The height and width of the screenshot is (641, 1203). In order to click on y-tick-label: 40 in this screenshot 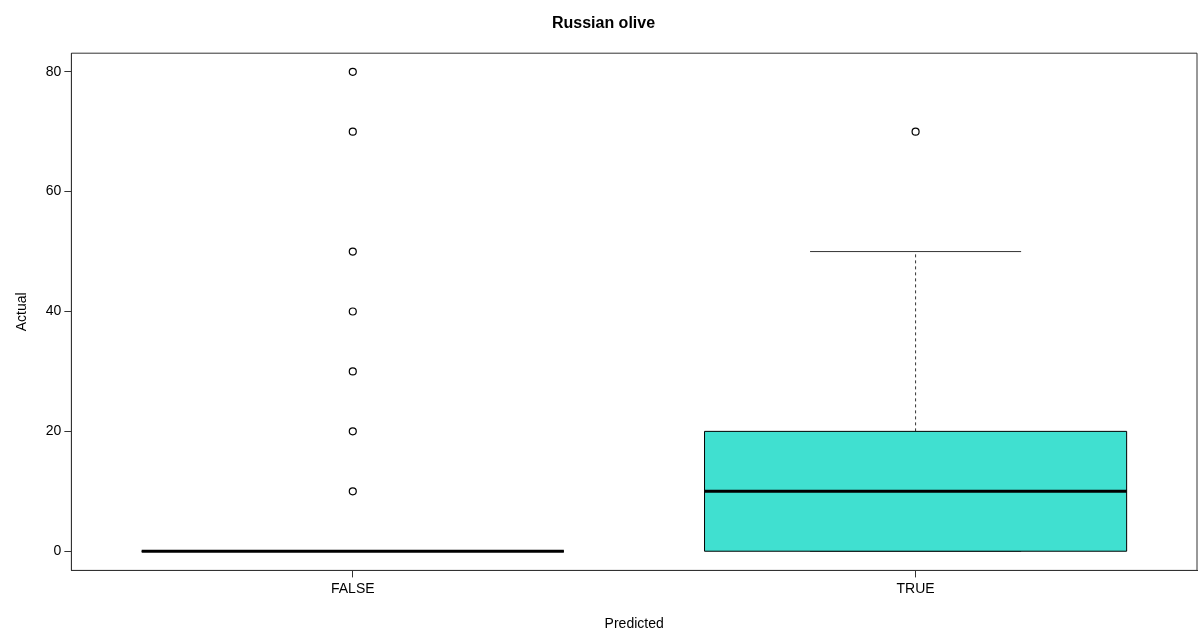, I will do `click(53, 310)`.